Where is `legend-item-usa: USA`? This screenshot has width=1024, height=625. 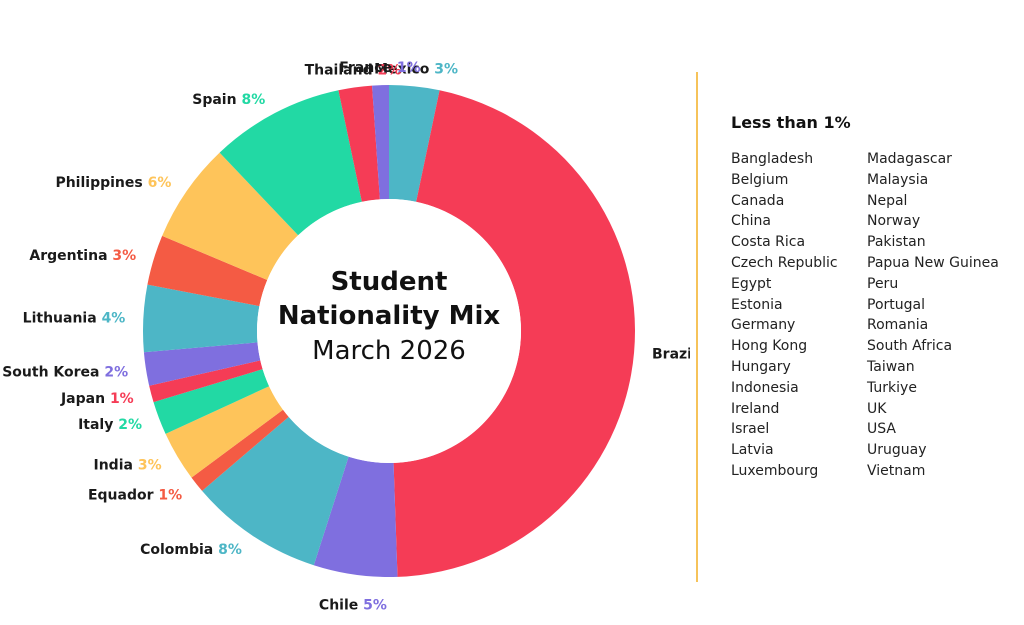
legend-item-usa: USA is located at coordinates (881, 429).